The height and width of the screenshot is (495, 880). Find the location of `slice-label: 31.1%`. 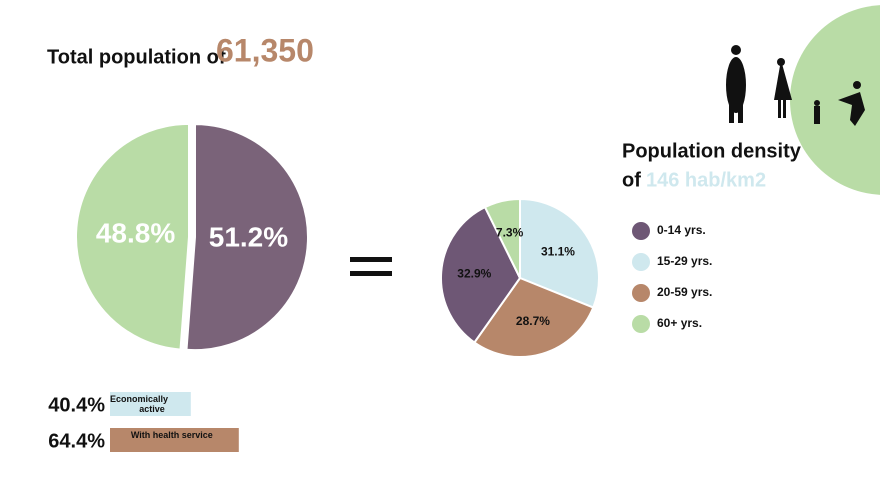

slice-label: 31.1% is located at coordinates (558, 252).